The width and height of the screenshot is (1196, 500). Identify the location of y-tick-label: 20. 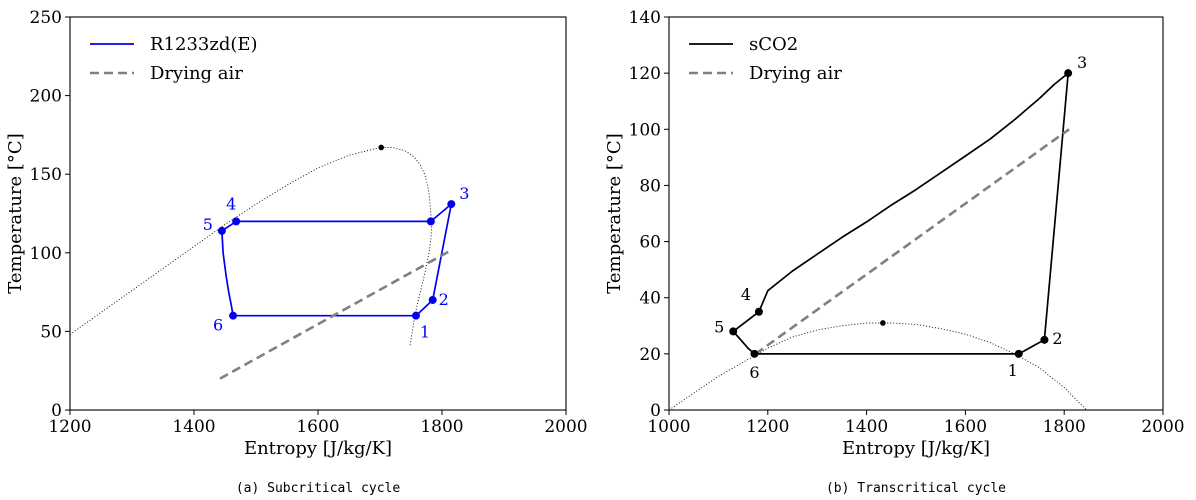
(650, 355).